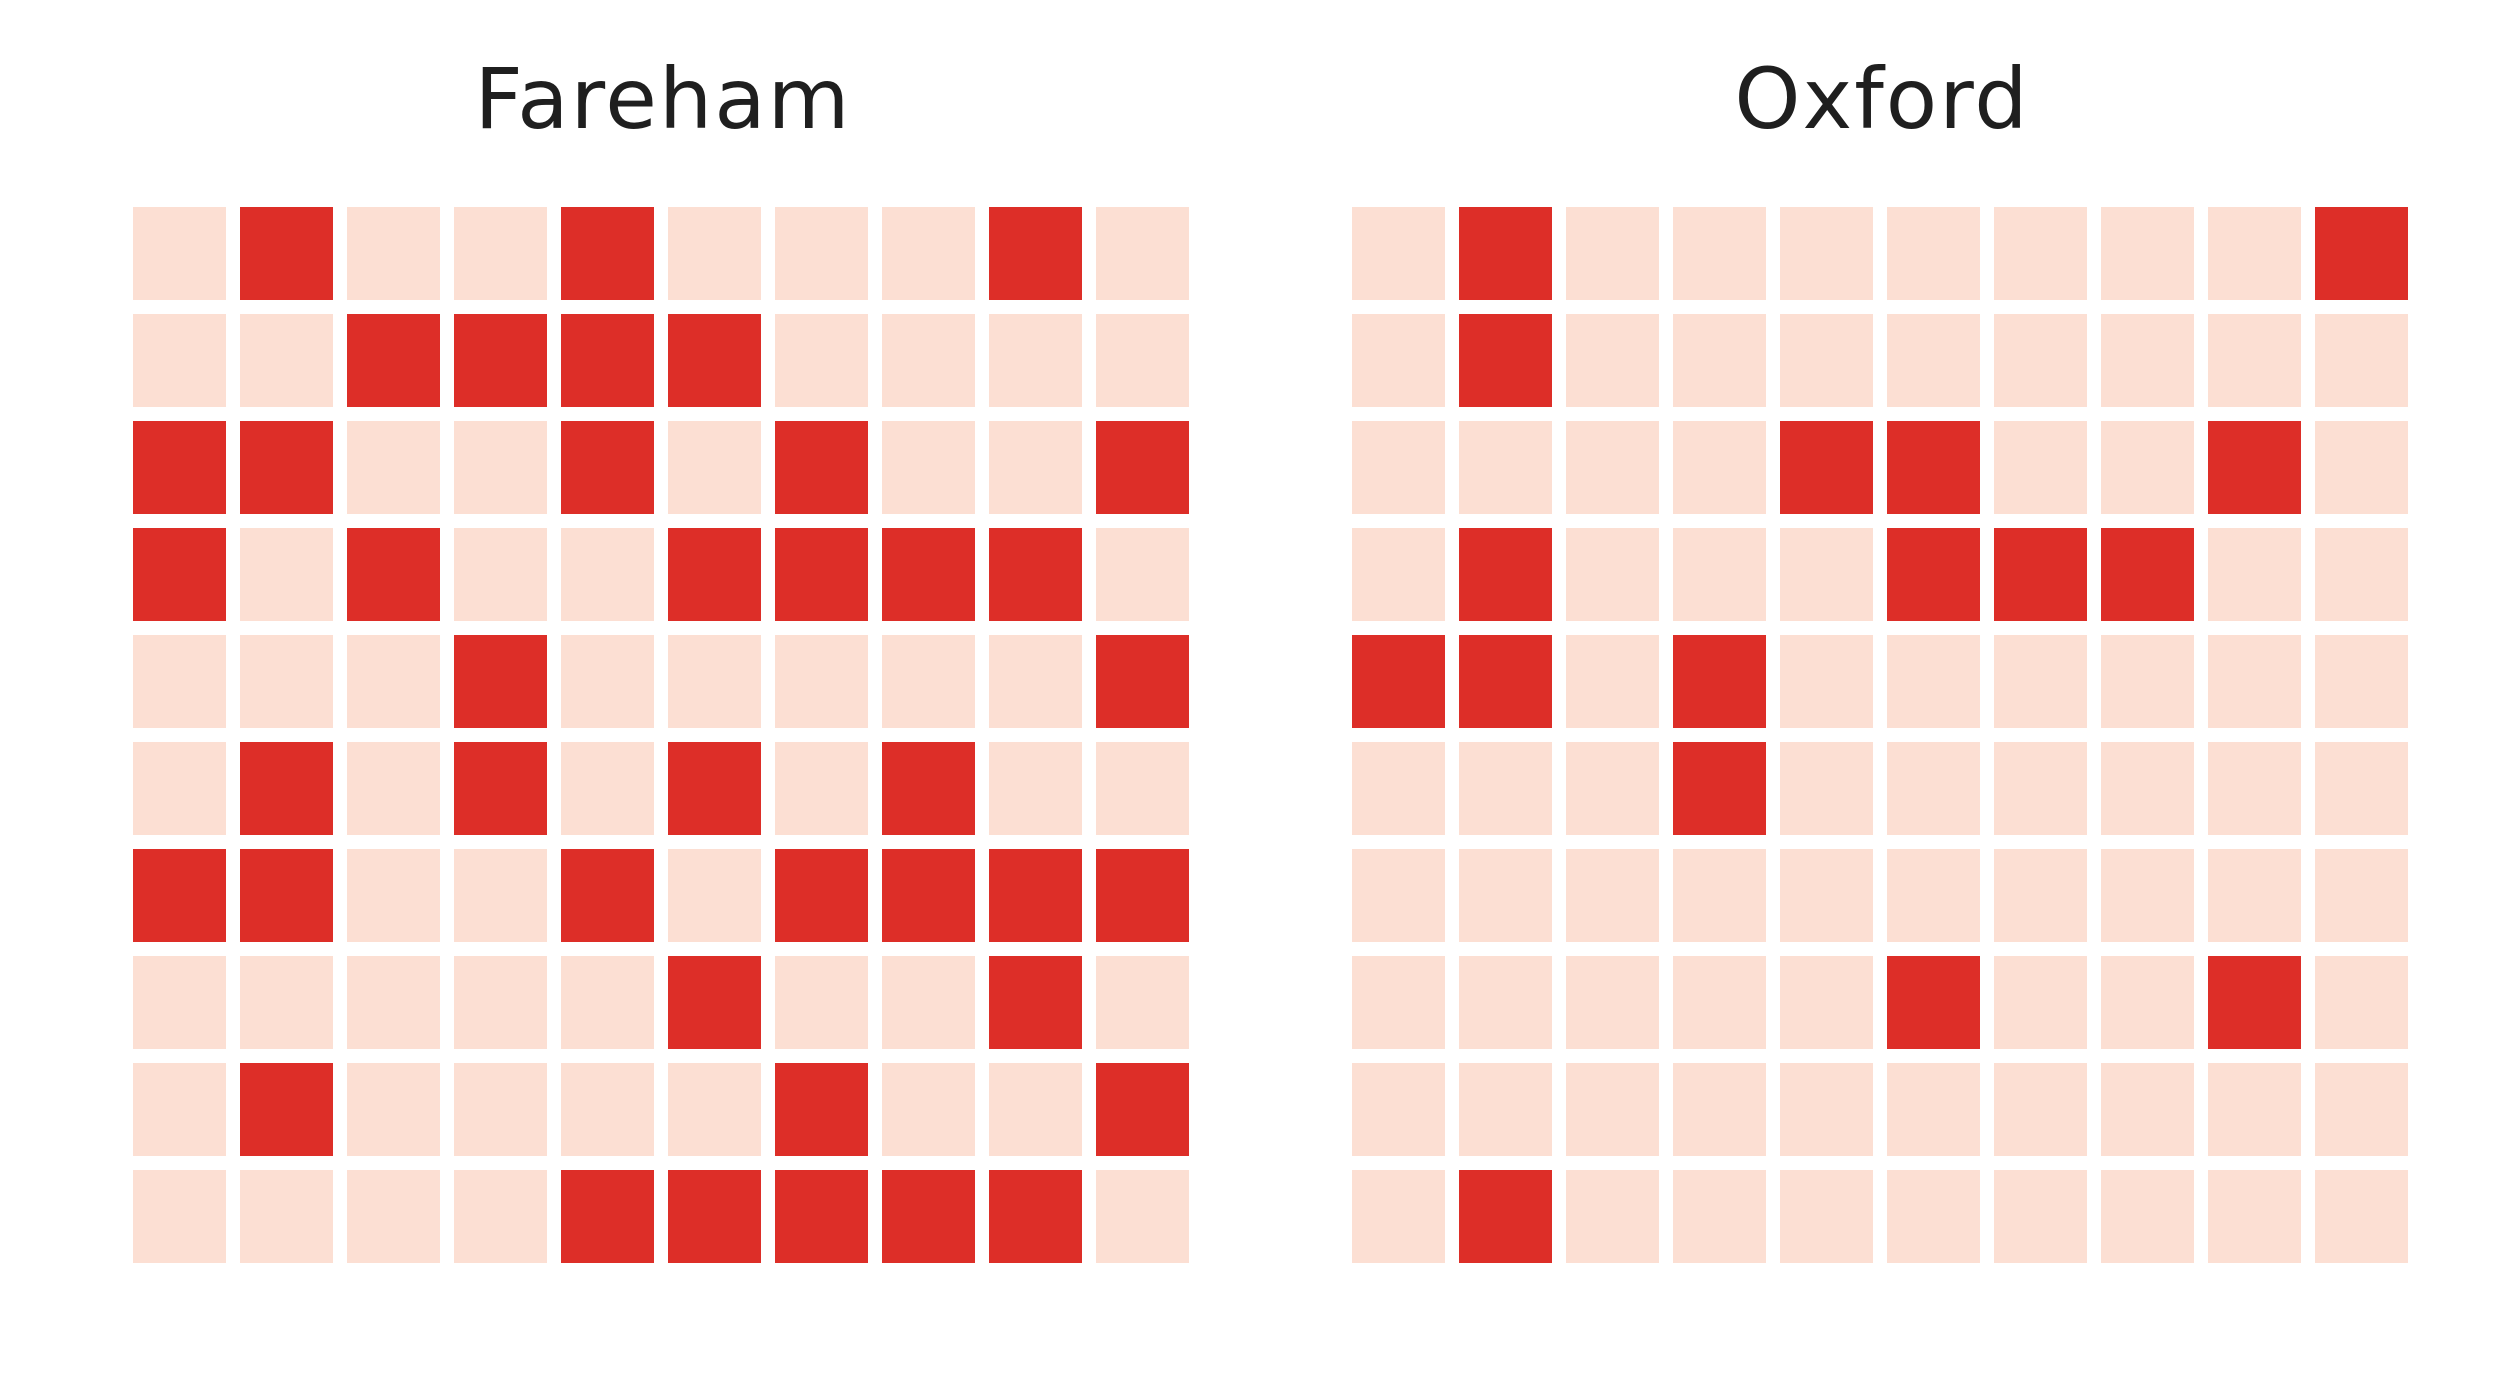 The height and width of the screenshot is (1400, 2500). I want to click on chart-title: Fareham, so click(663, 99).